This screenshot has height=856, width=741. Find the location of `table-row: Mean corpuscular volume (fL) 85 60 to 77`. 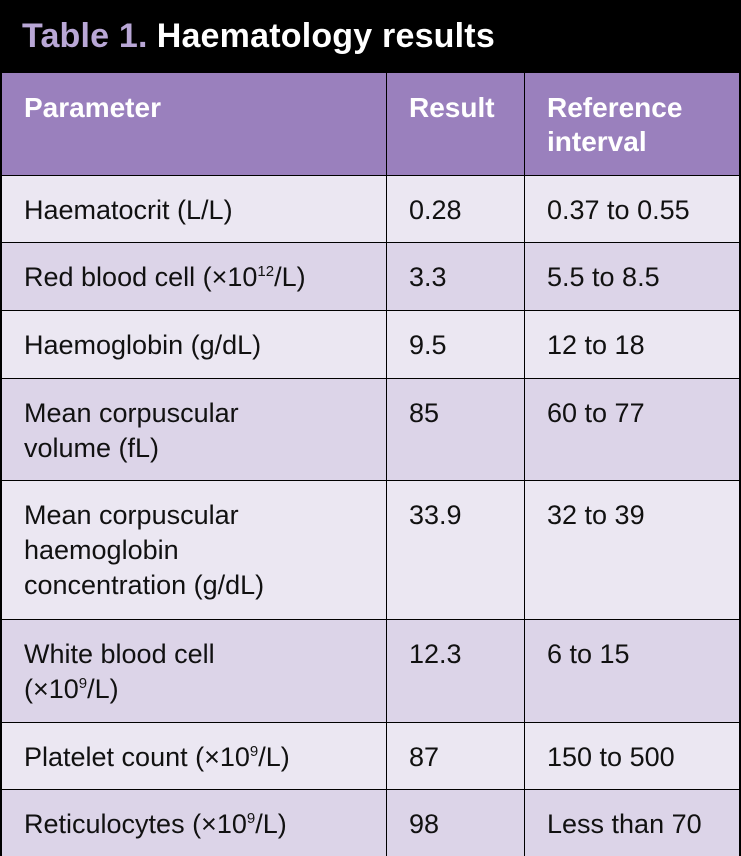

table-row: Mean corpuscular volume (fL) 85 60 to 77 is located at coordinates (370, 429).